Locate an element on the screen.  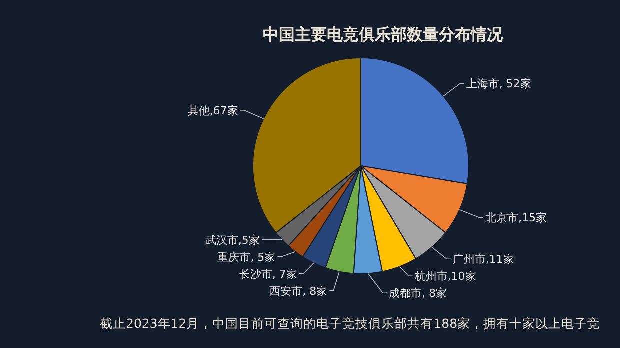
data-label: ,11家 is located at coordinates (500, 259).